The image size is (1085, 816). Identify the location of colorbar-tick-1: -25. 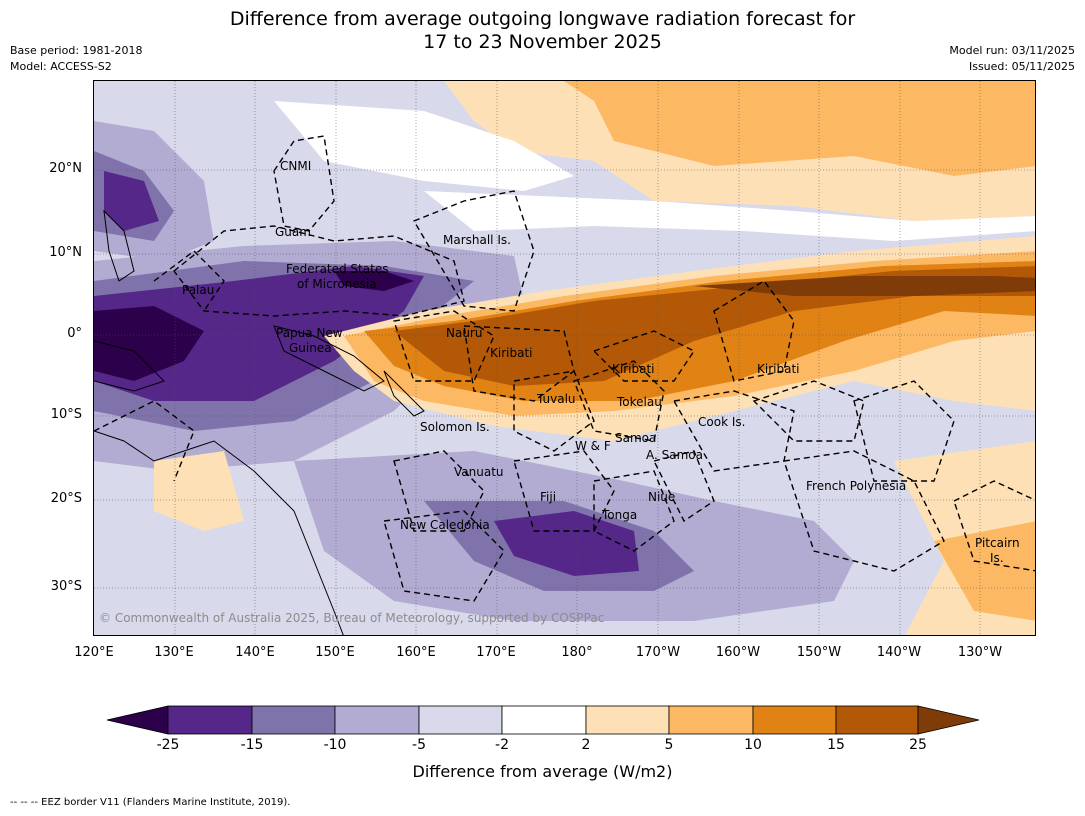
(168, 745).